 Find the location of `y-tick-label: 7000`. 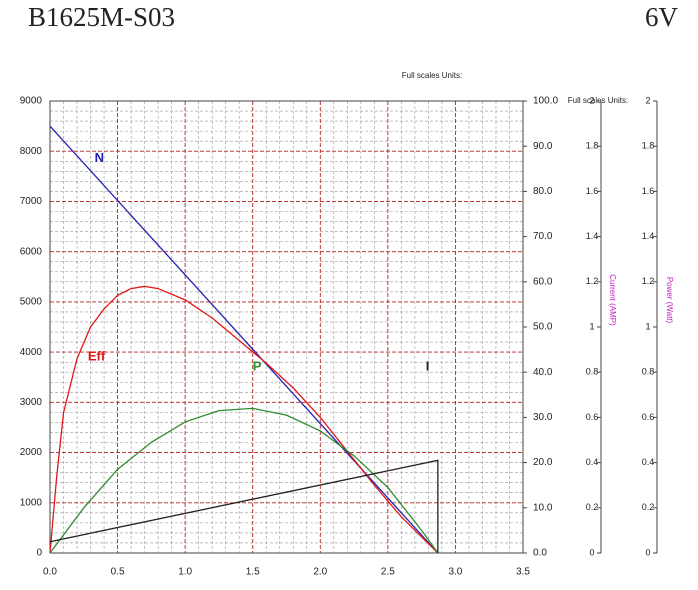

y-tick-label: 7000 is located at coordinates (31, 201).